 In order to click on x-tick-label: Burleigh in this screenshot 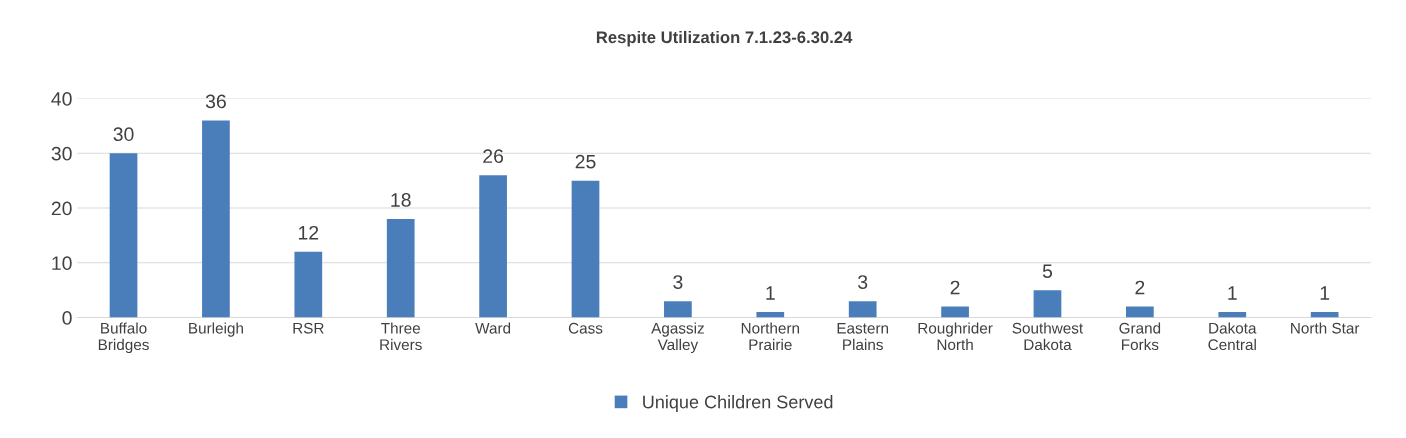, I will do `click(216, 329)`.